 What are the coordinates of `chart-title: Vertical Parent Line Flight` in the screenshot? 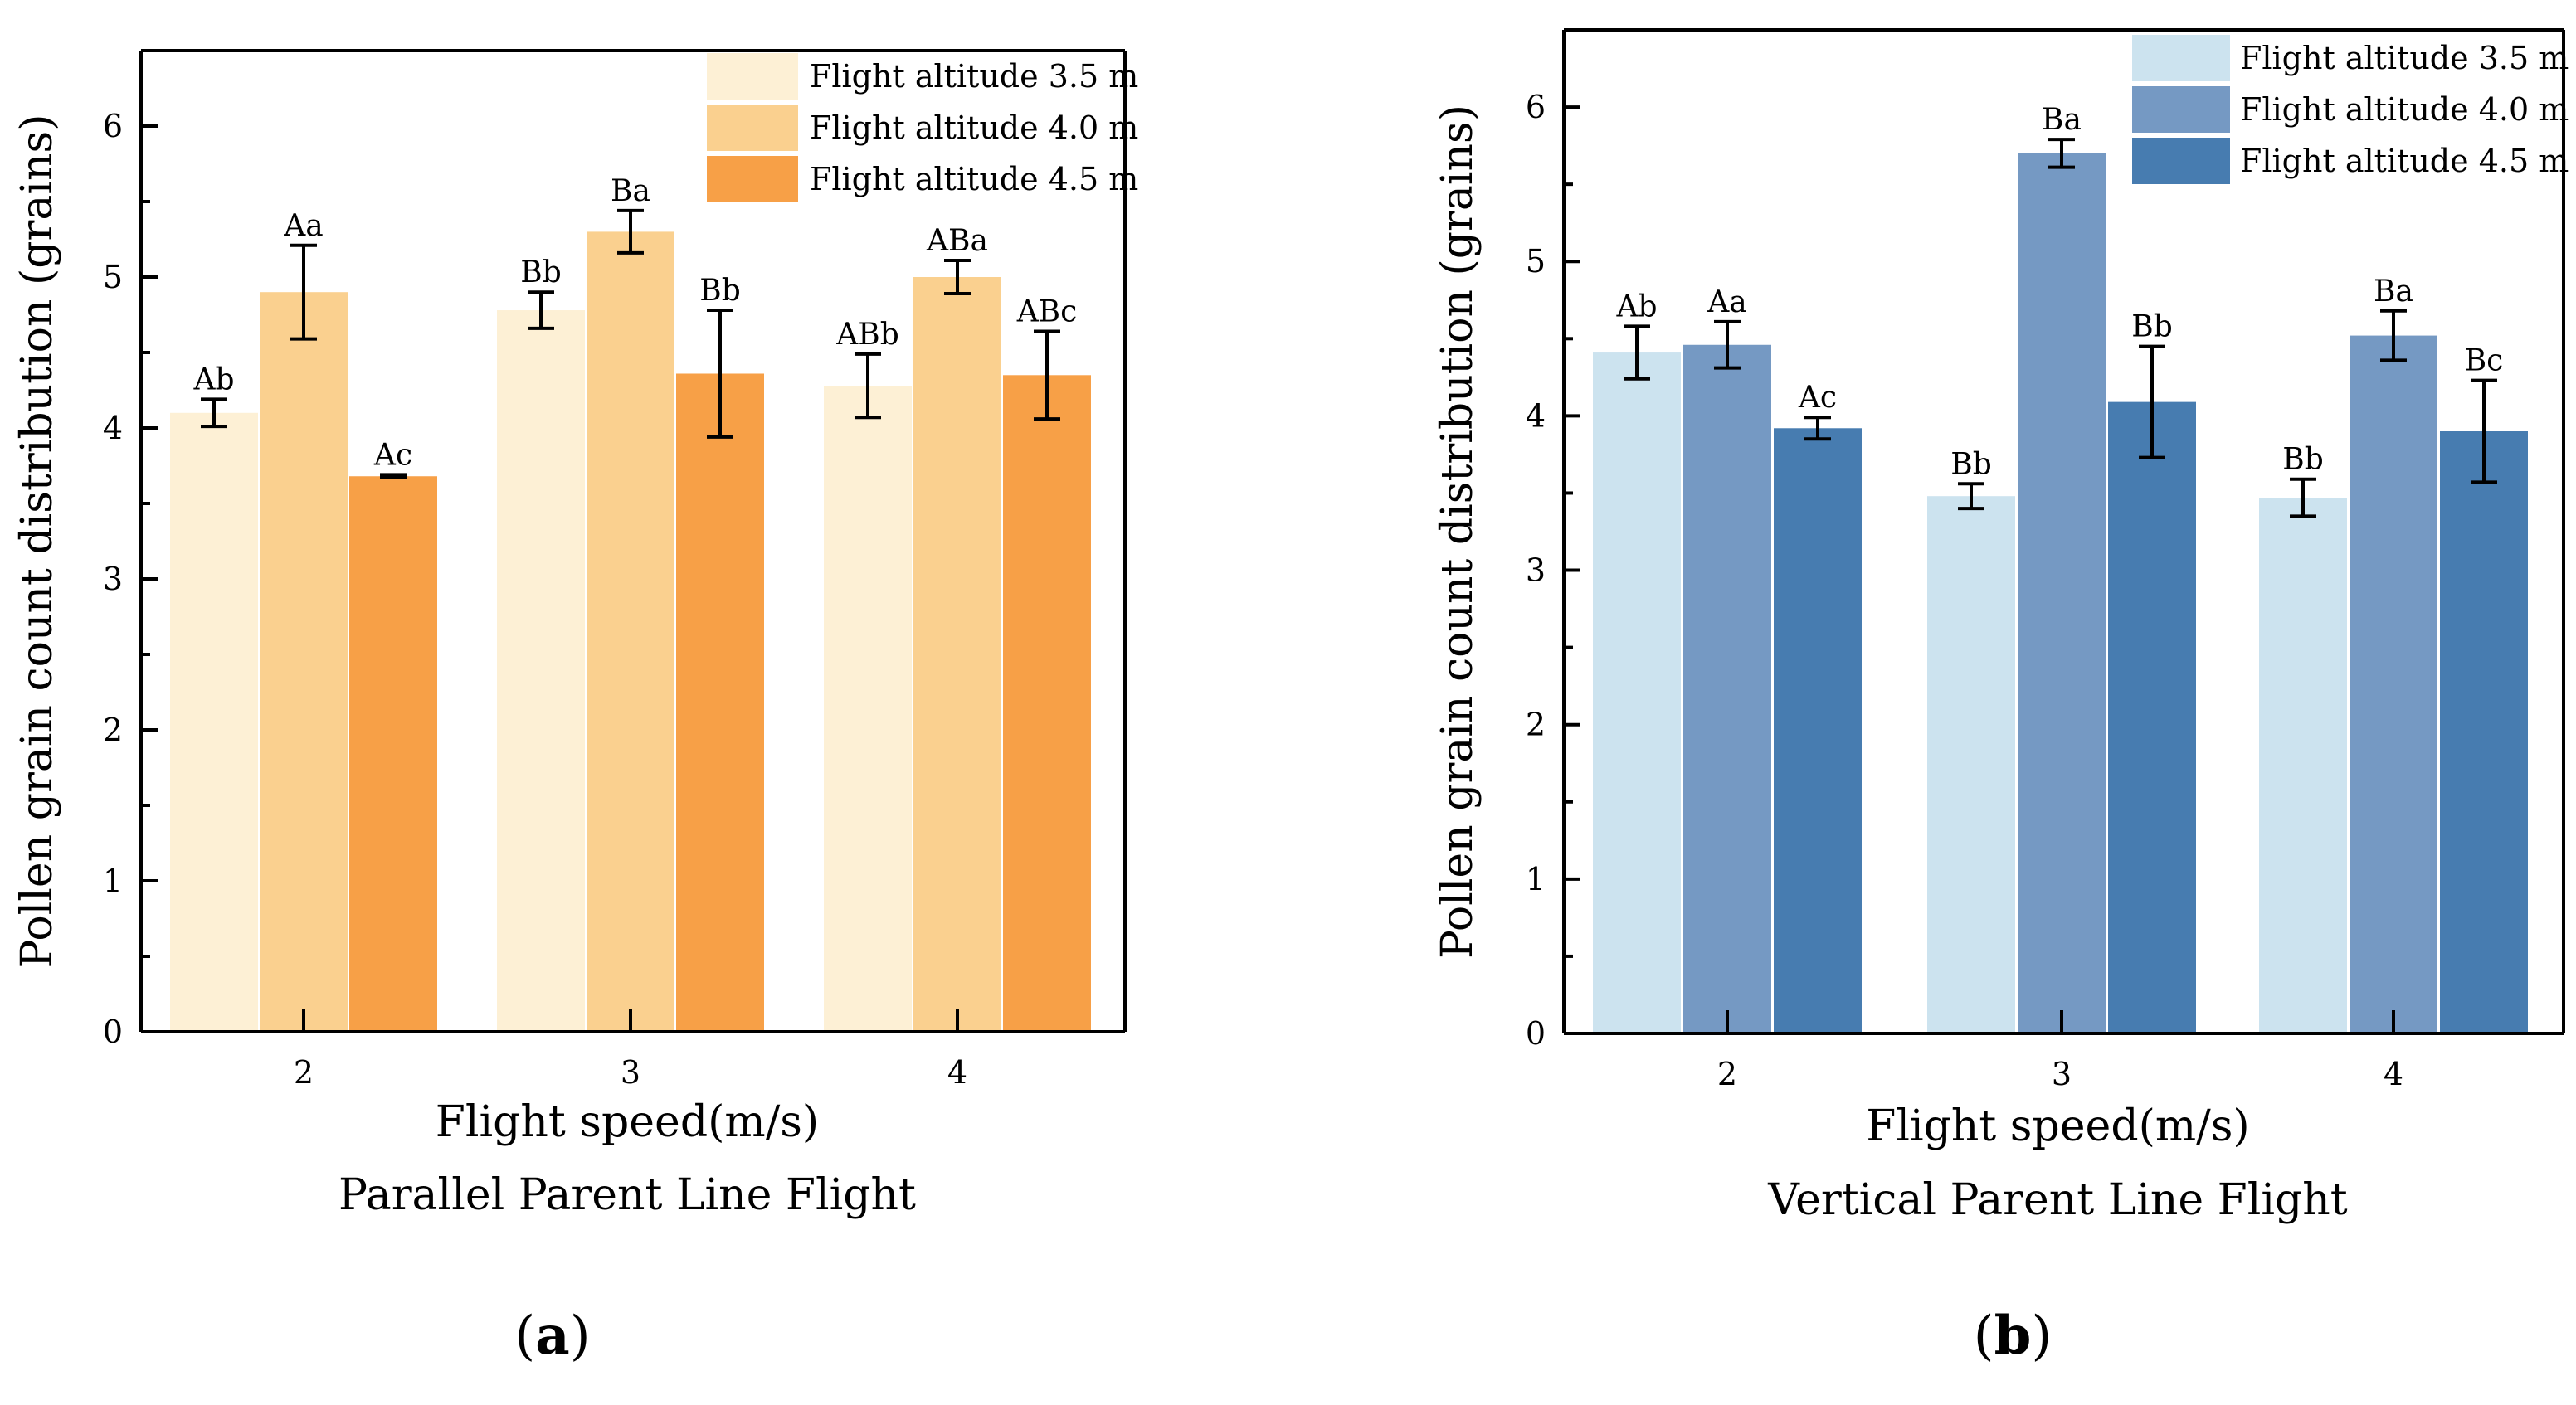 It's located at (2057, 1200).